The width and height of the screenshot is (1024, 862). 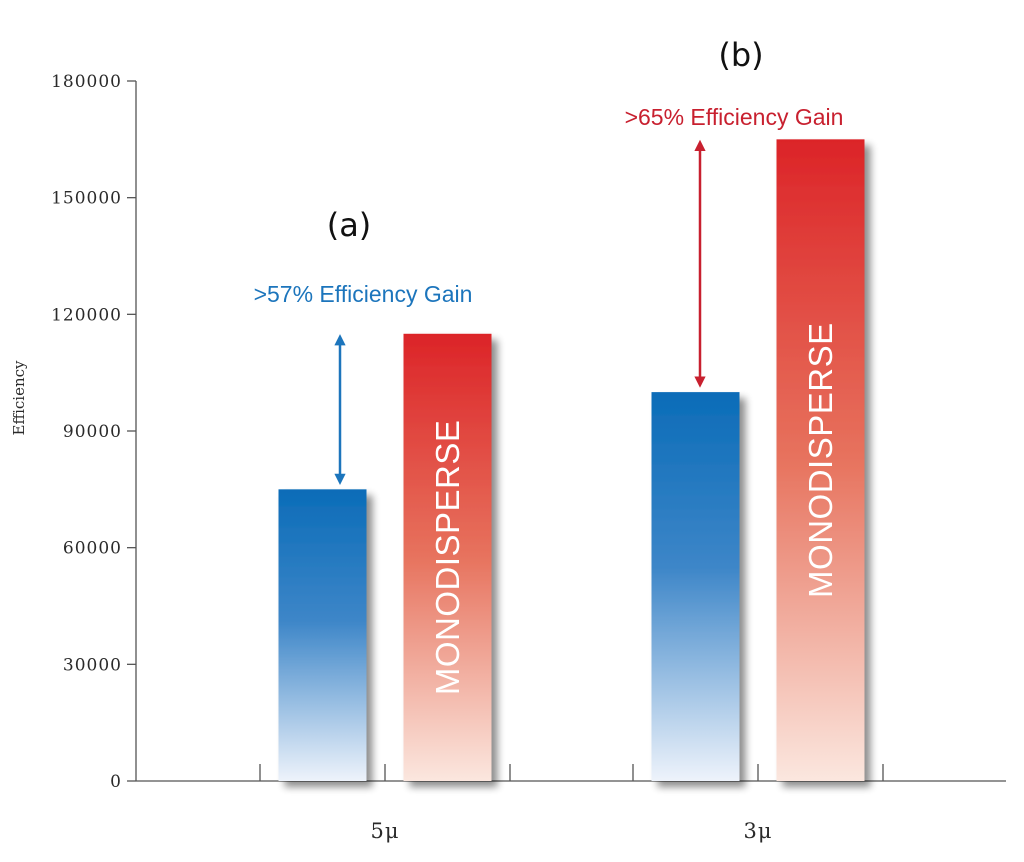 I want to click on category-label: 5μ, so click(x=384, y=831).